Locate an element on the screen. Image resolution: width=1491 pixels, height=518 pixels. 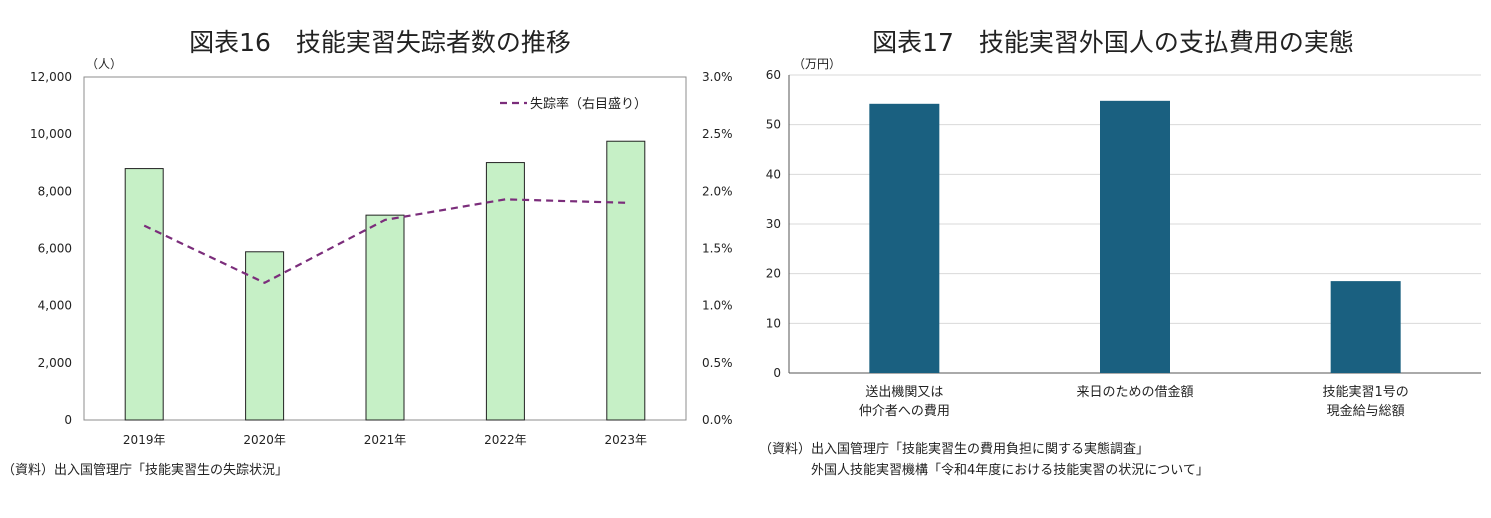
y-tick-label: 12,000 is located at coordinates (51, 77).